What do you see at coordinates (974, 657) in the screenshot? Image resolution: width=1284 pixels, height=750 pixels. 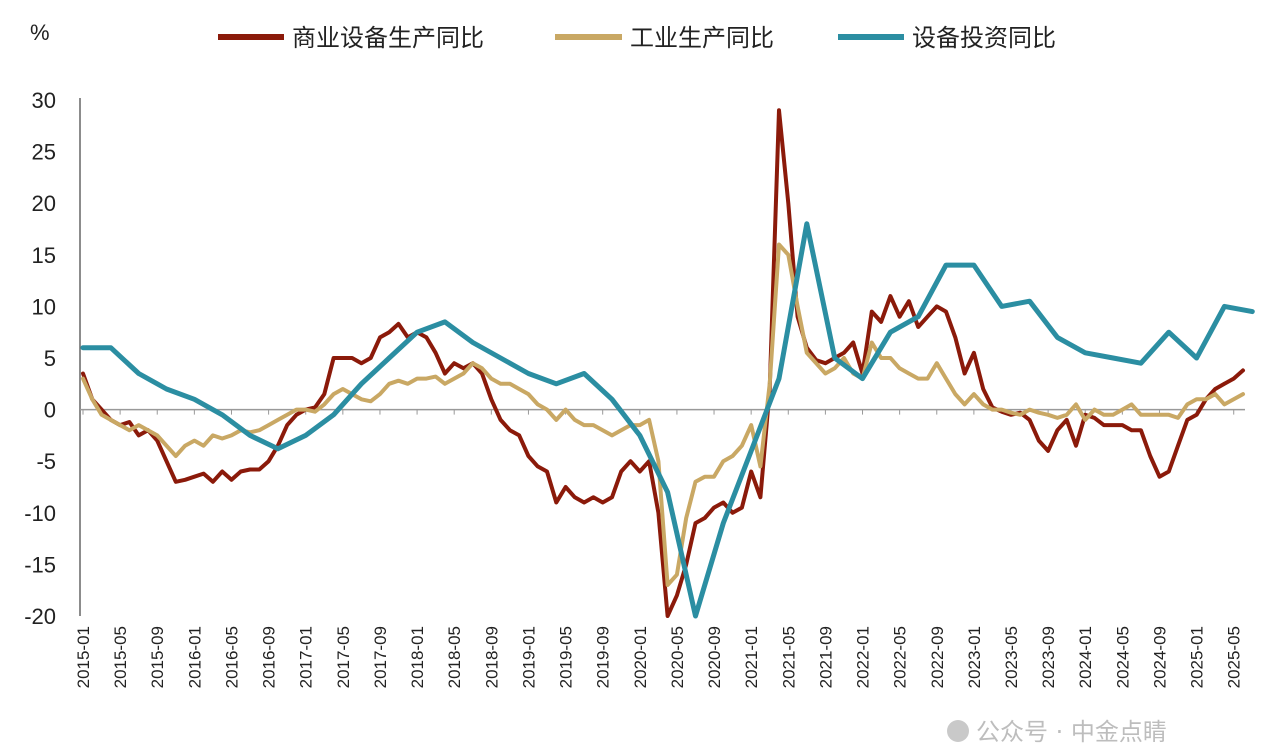 I see `x-tick-label: 2023-01` at bounding box center [974, 657].